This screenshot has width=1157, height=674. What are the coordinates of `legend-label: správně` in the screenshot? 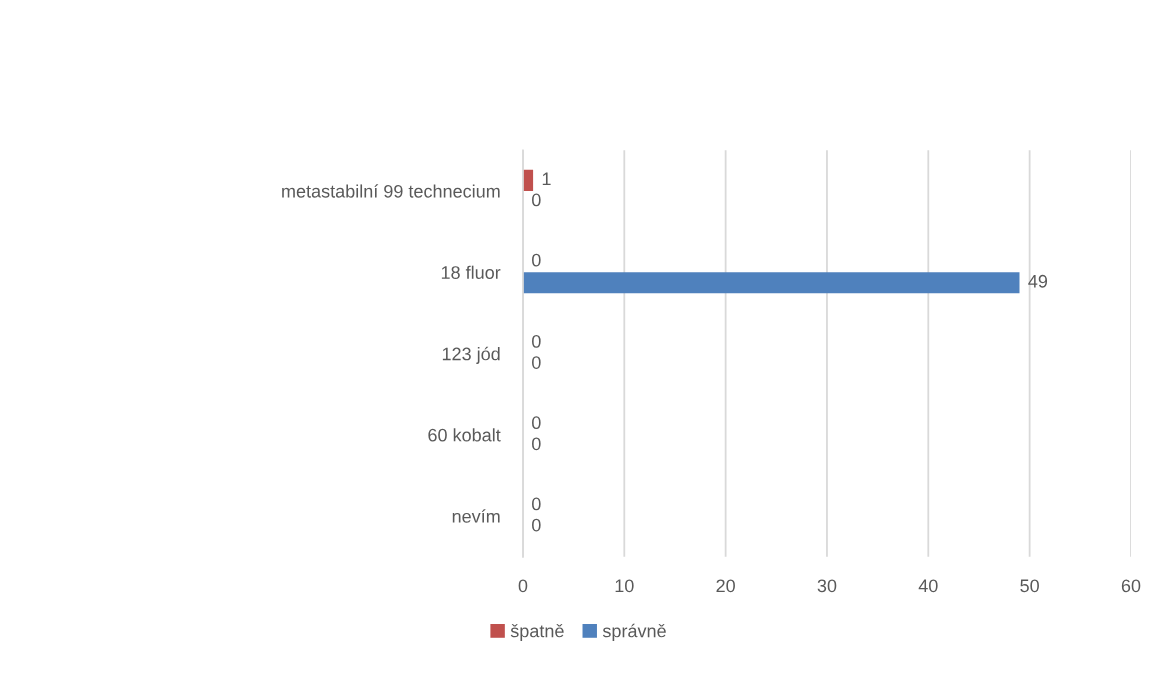 It's located at (634, 632).